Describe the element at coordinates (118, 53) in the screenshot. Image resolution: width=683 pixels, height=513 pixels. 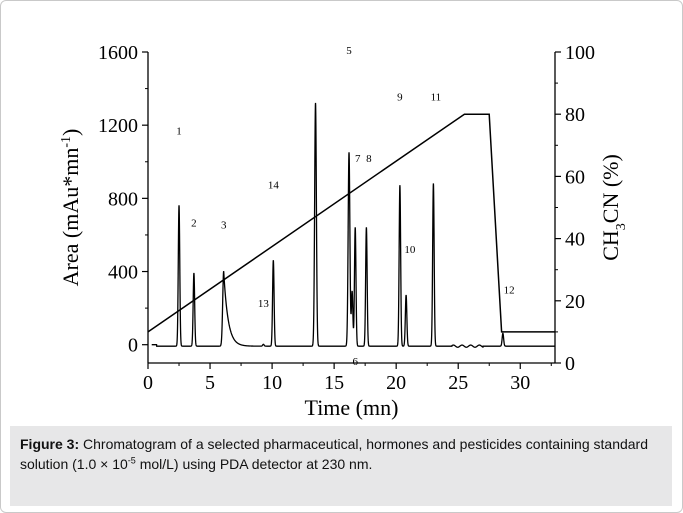
I see `y-left-tick-label: 1600` at that location.